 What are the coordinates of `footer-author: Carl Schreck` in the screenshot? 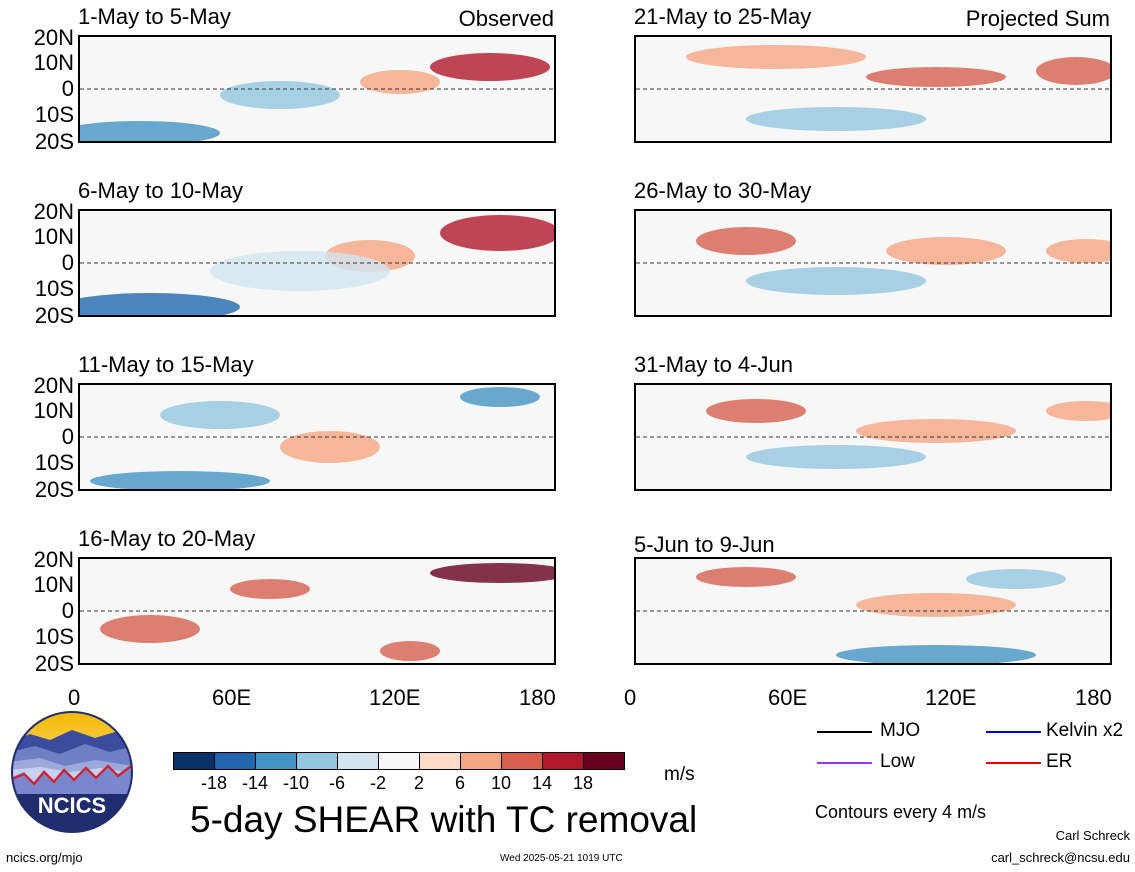 It's located at (1092, 835).